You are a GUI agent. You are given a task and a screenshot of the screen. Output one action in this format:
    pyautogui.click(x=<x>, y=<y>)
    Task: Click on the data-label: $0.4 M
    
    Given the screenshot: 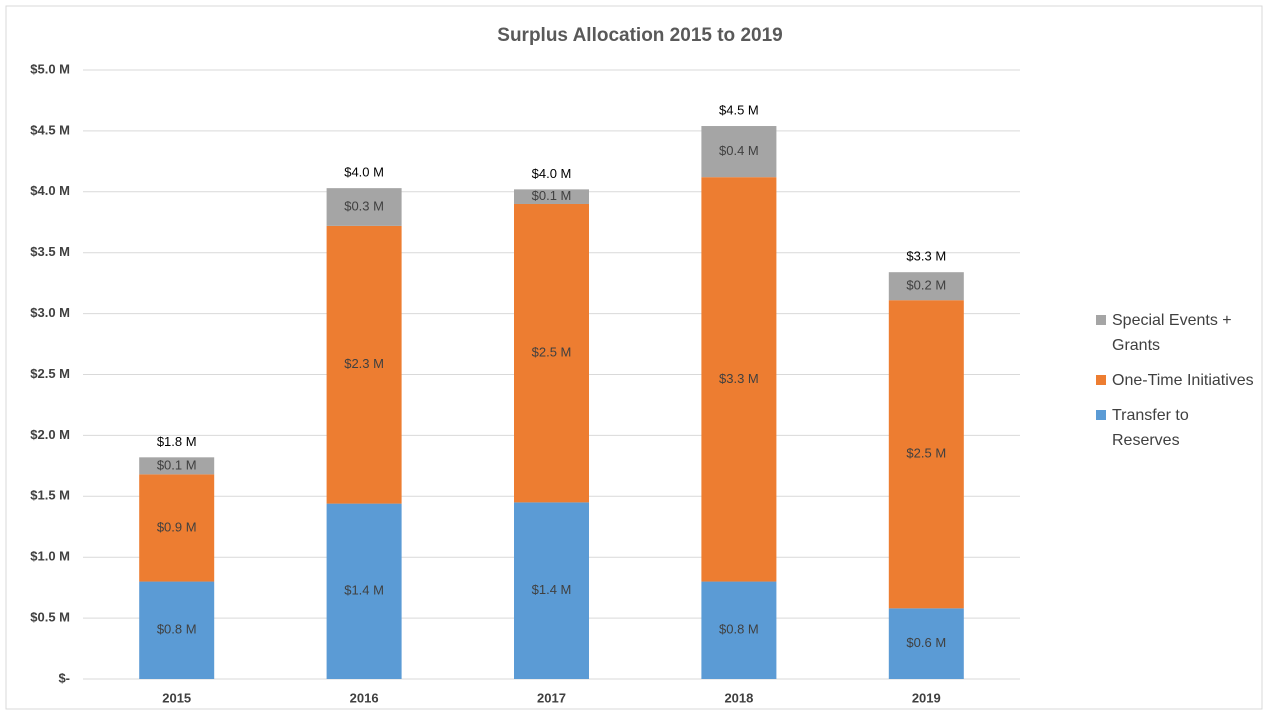 What is the action you would take?
    pyautogui.click(x=739, y=150)
    